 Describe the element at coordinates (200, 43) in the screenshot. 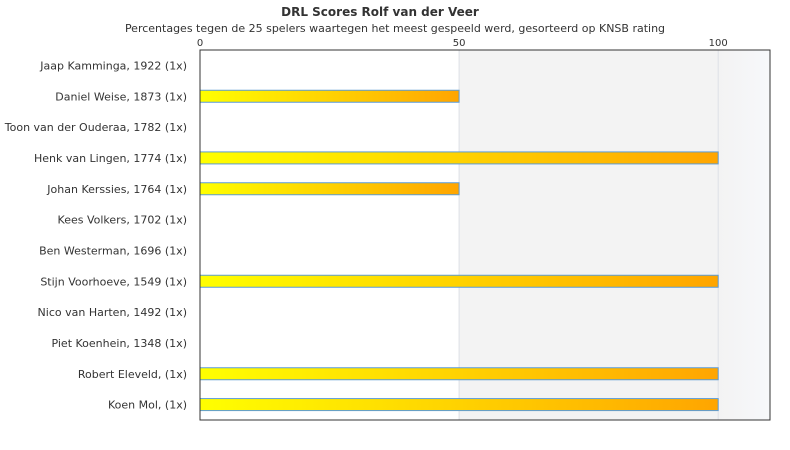

I see `x-tick-label: 0` at that location.